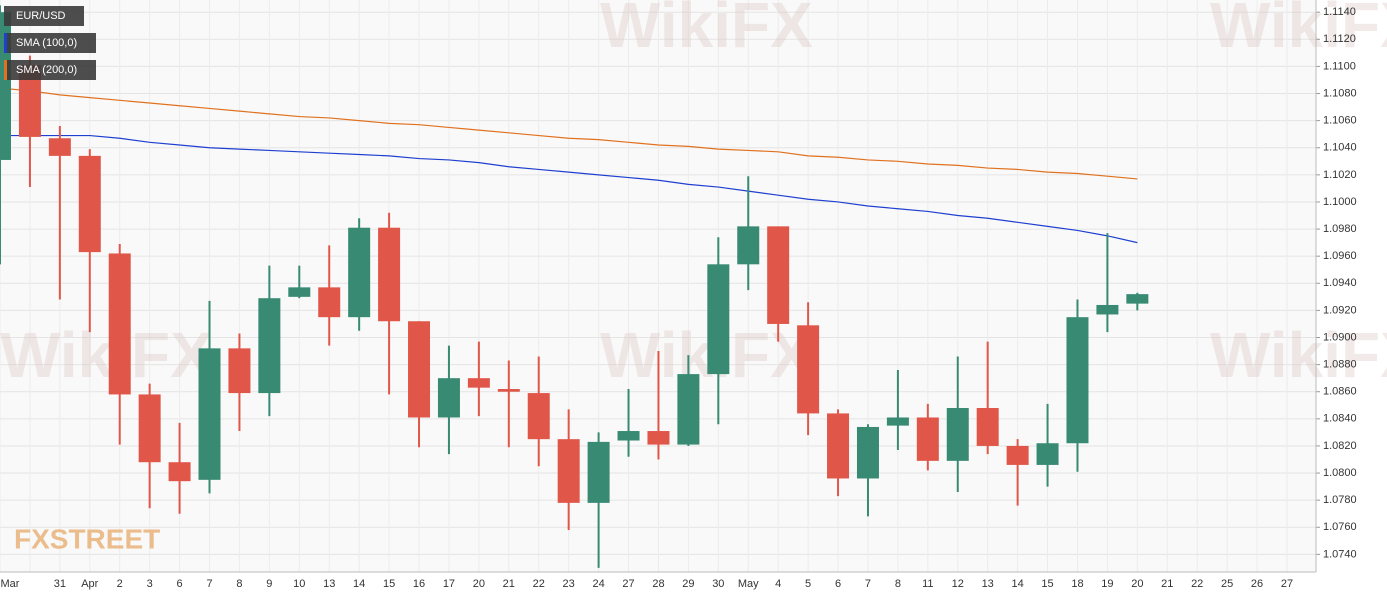  I want to click on y-tick-label: 1.1140, so click(1339, 12).